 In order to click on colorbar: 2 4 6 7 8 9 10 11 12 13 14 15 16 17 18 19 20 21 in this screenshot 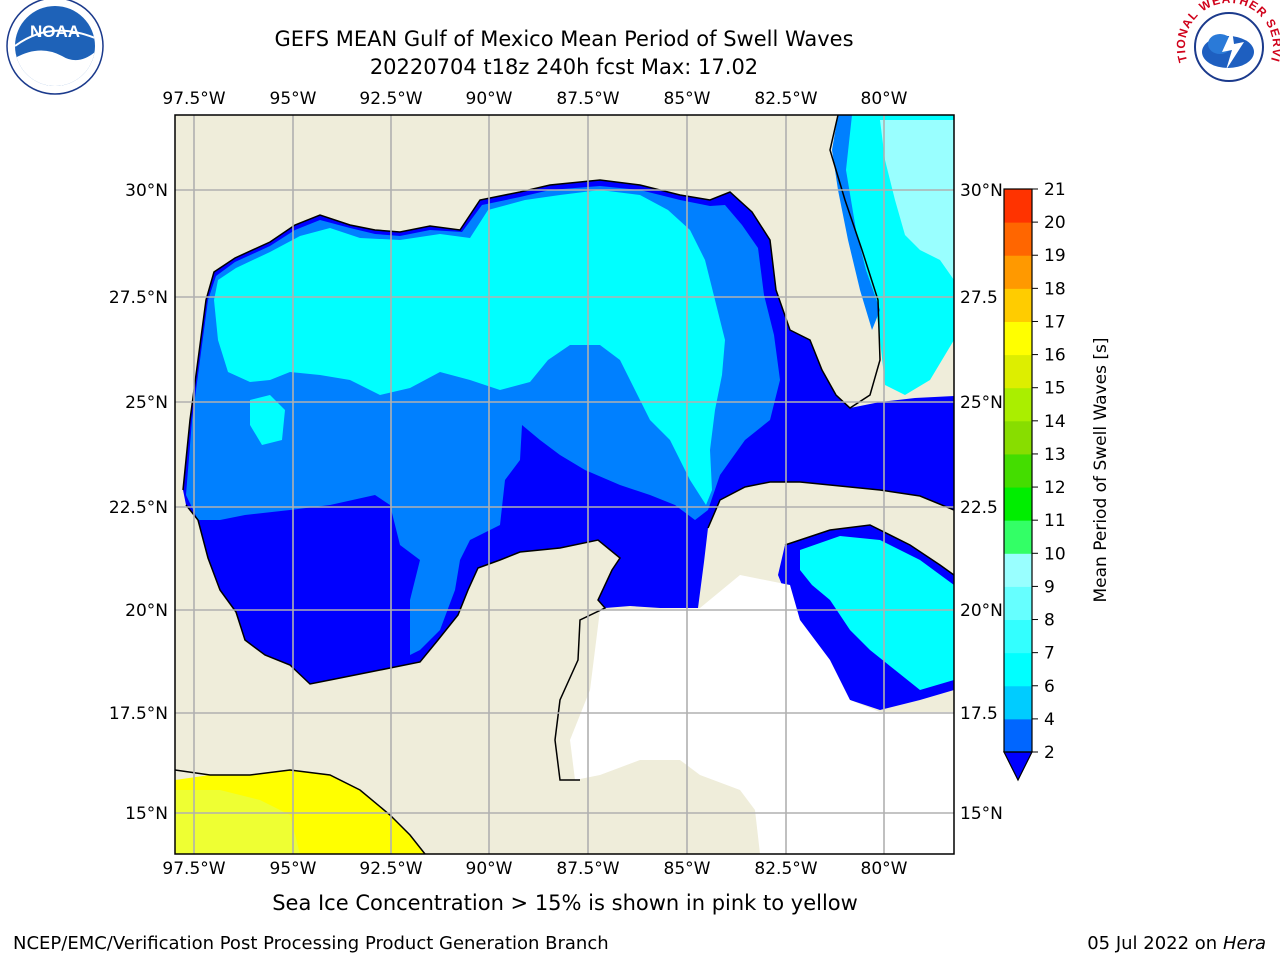, I will do `click(1034, 481)`.